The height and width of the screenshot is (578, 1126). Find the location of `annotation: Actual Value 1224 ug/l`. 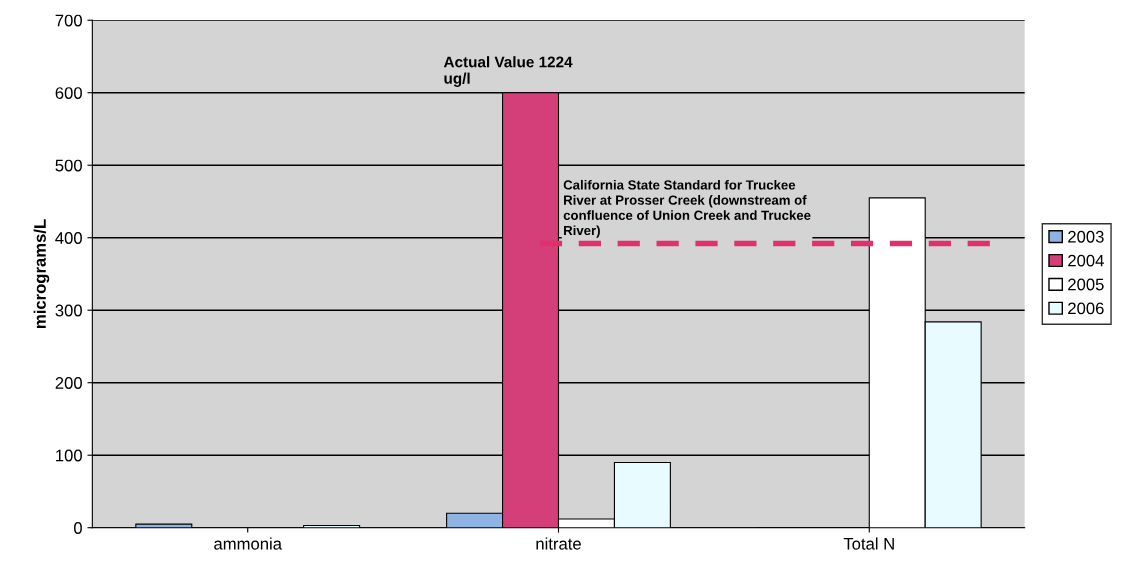

annotation: Actual Value 1224 ug/l is located at coordinates (508, 71).